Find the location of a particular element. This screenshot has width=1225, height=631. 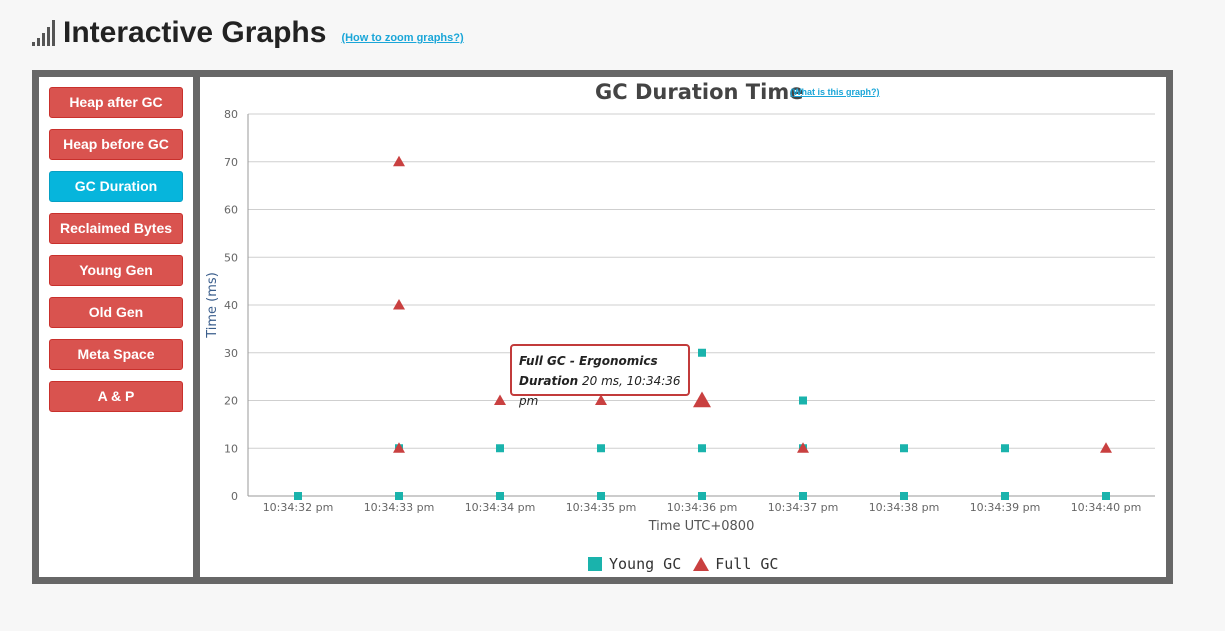

y-axis-label: Time (ms) is located at coordinates (212, 305).